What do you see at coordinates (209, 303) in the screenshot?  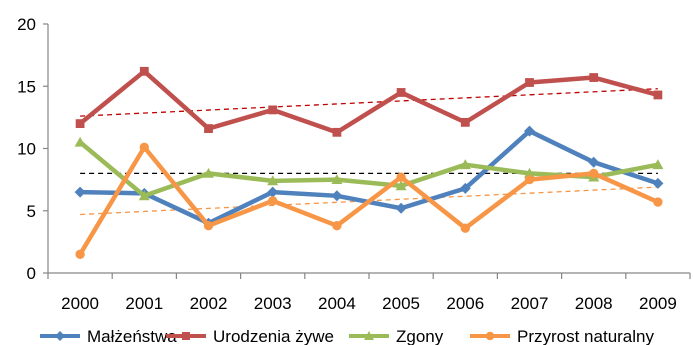 I see `x-tick-label: 2002` at bounding box center [209, 303].